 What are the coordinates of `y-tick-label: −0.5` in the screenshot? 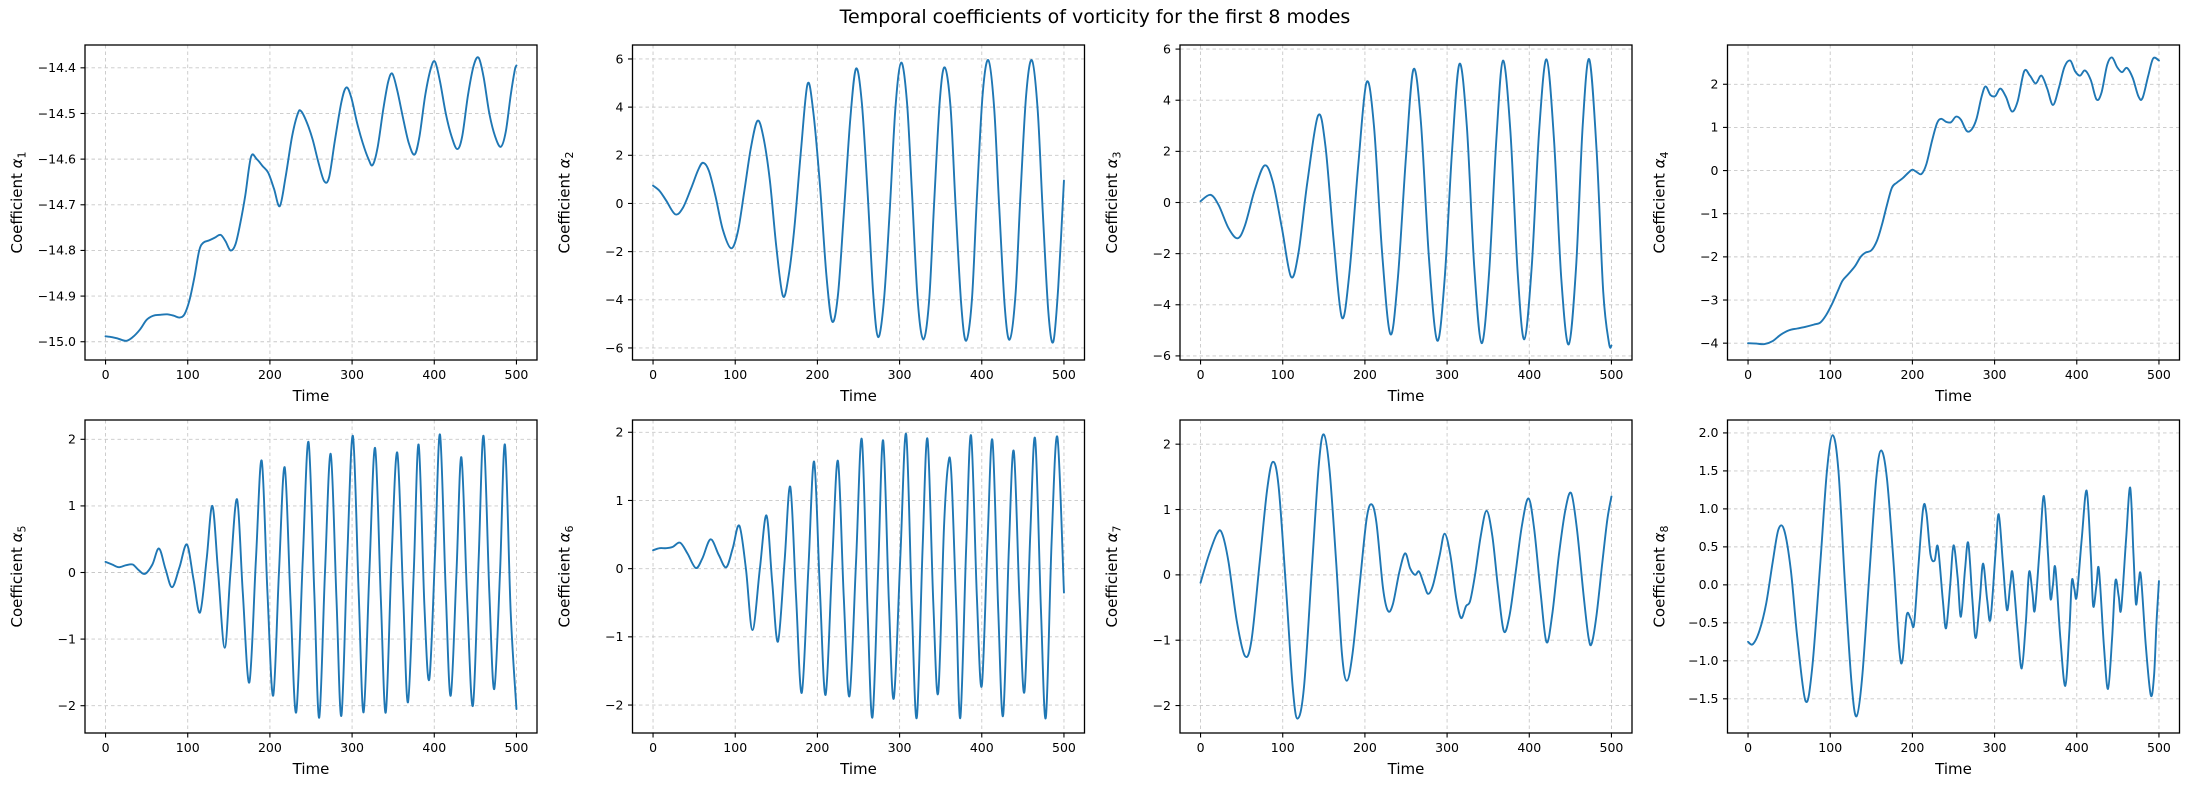 It's located at (1703, 622).